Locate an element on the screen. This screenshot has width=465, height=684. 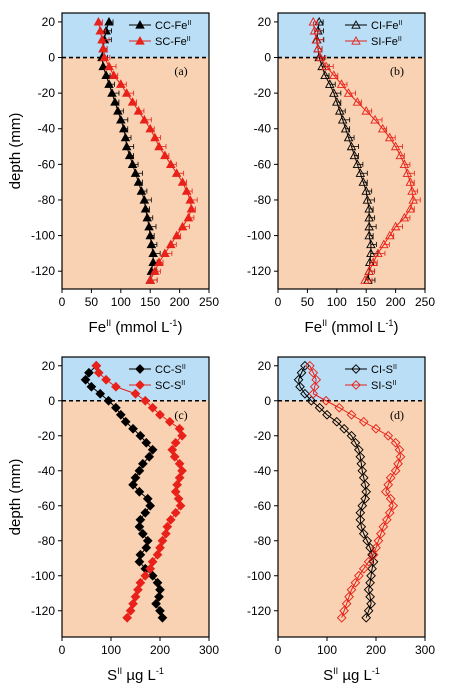
legend-label-main: CI-Fe is located at coordinates (385, 26).